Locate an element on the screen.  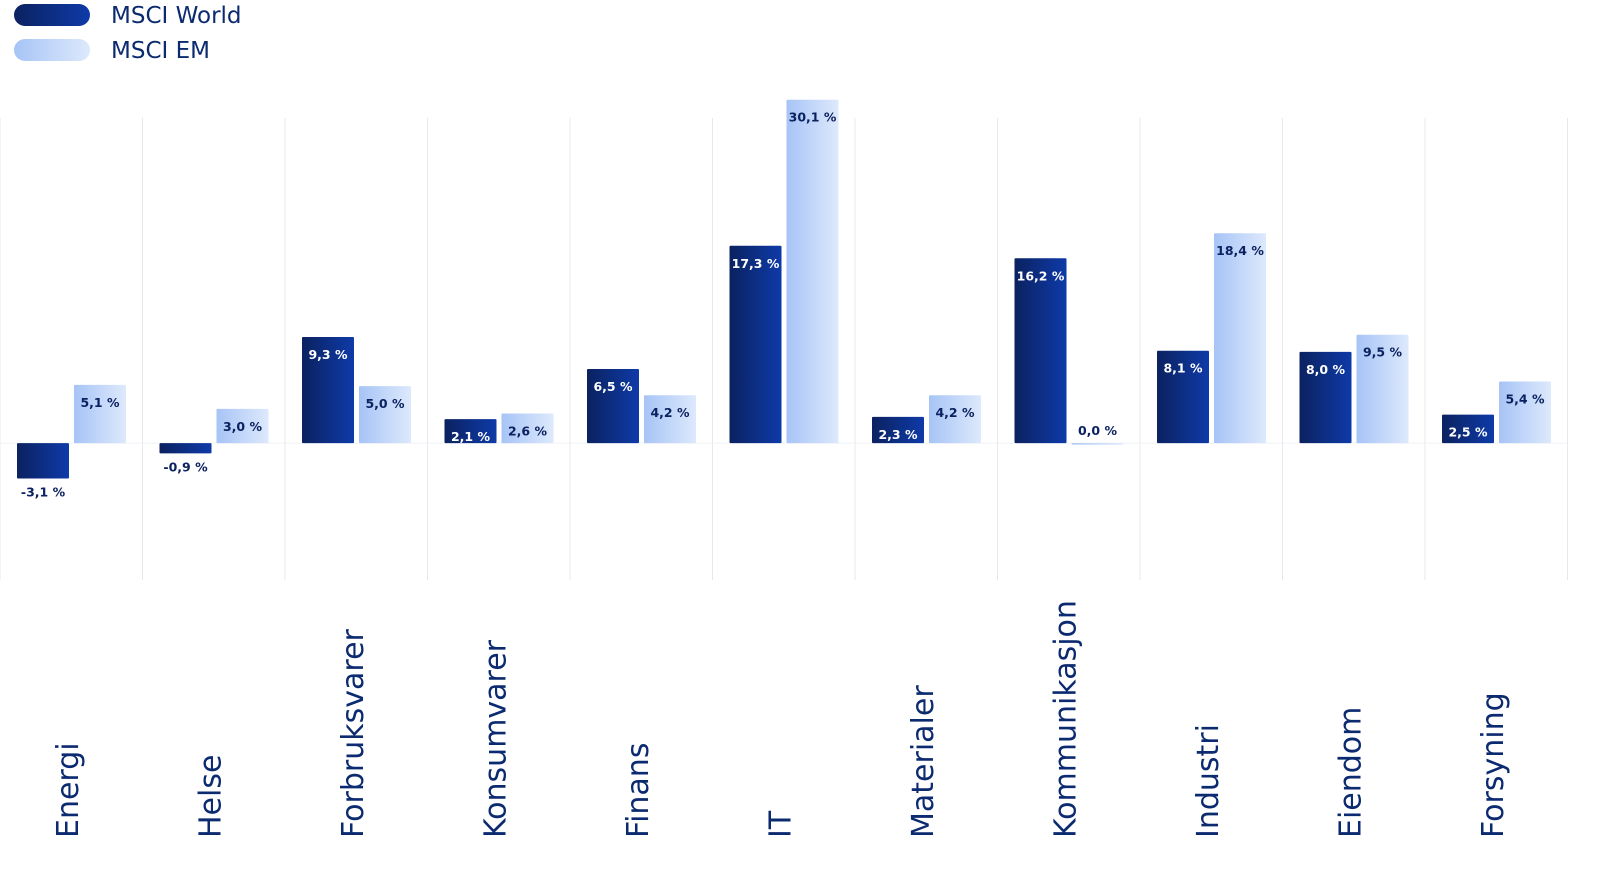
data-label: 30,1 % is located at coordinates (813, 117).